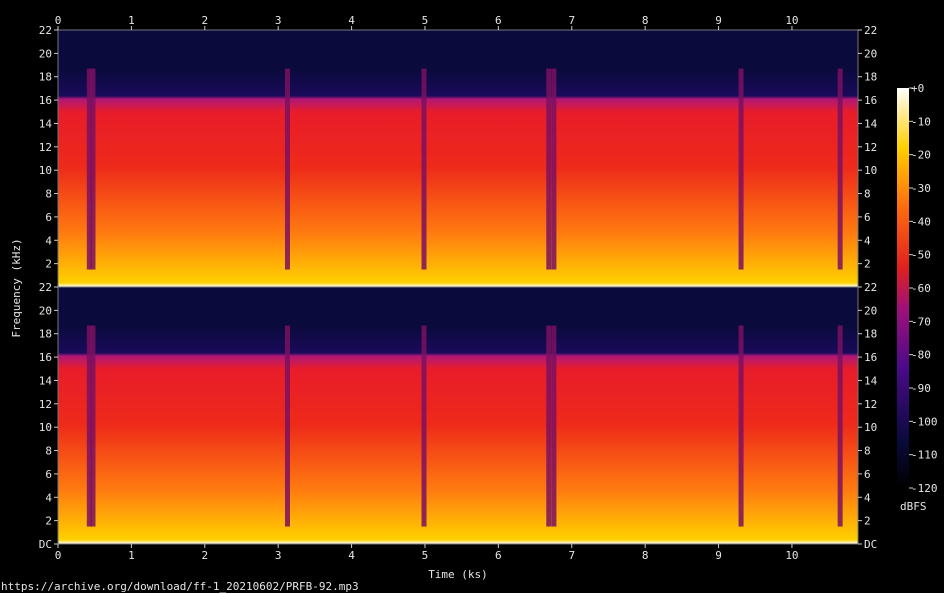 The height and width of the screenshot is (593, 944). Describe the element at coordinates (870, 544) in the screenshot. I see `y-tick-label-right: DC` at that location.